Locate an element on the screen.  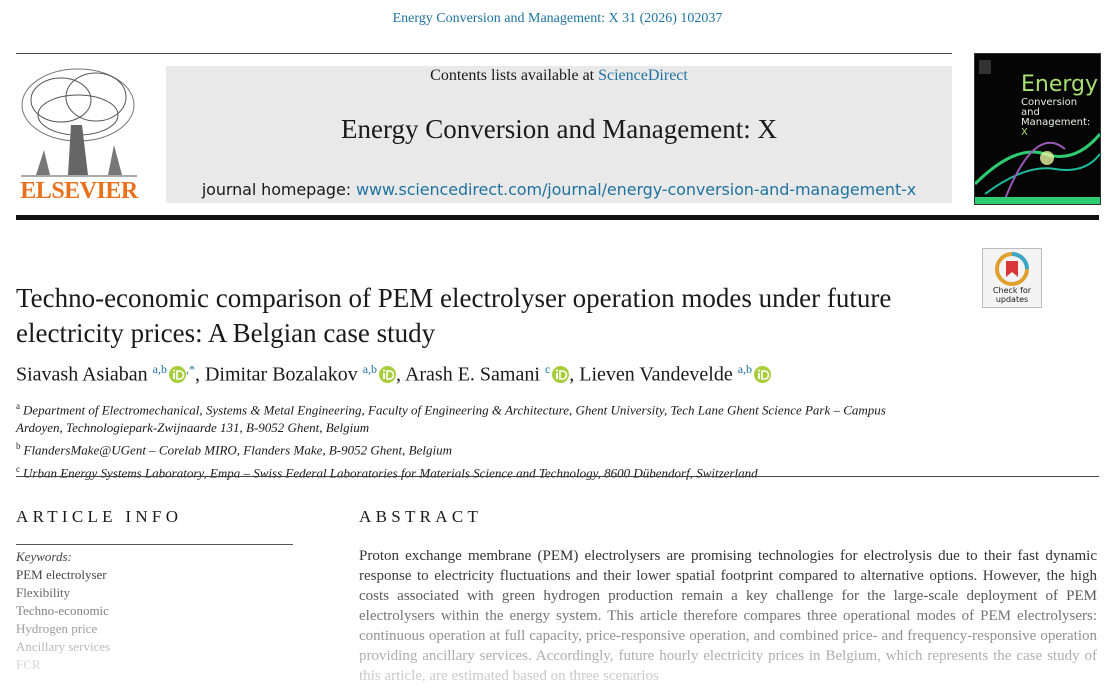
check-for-updates: Check for updates is located at coordinates (1012, 278).